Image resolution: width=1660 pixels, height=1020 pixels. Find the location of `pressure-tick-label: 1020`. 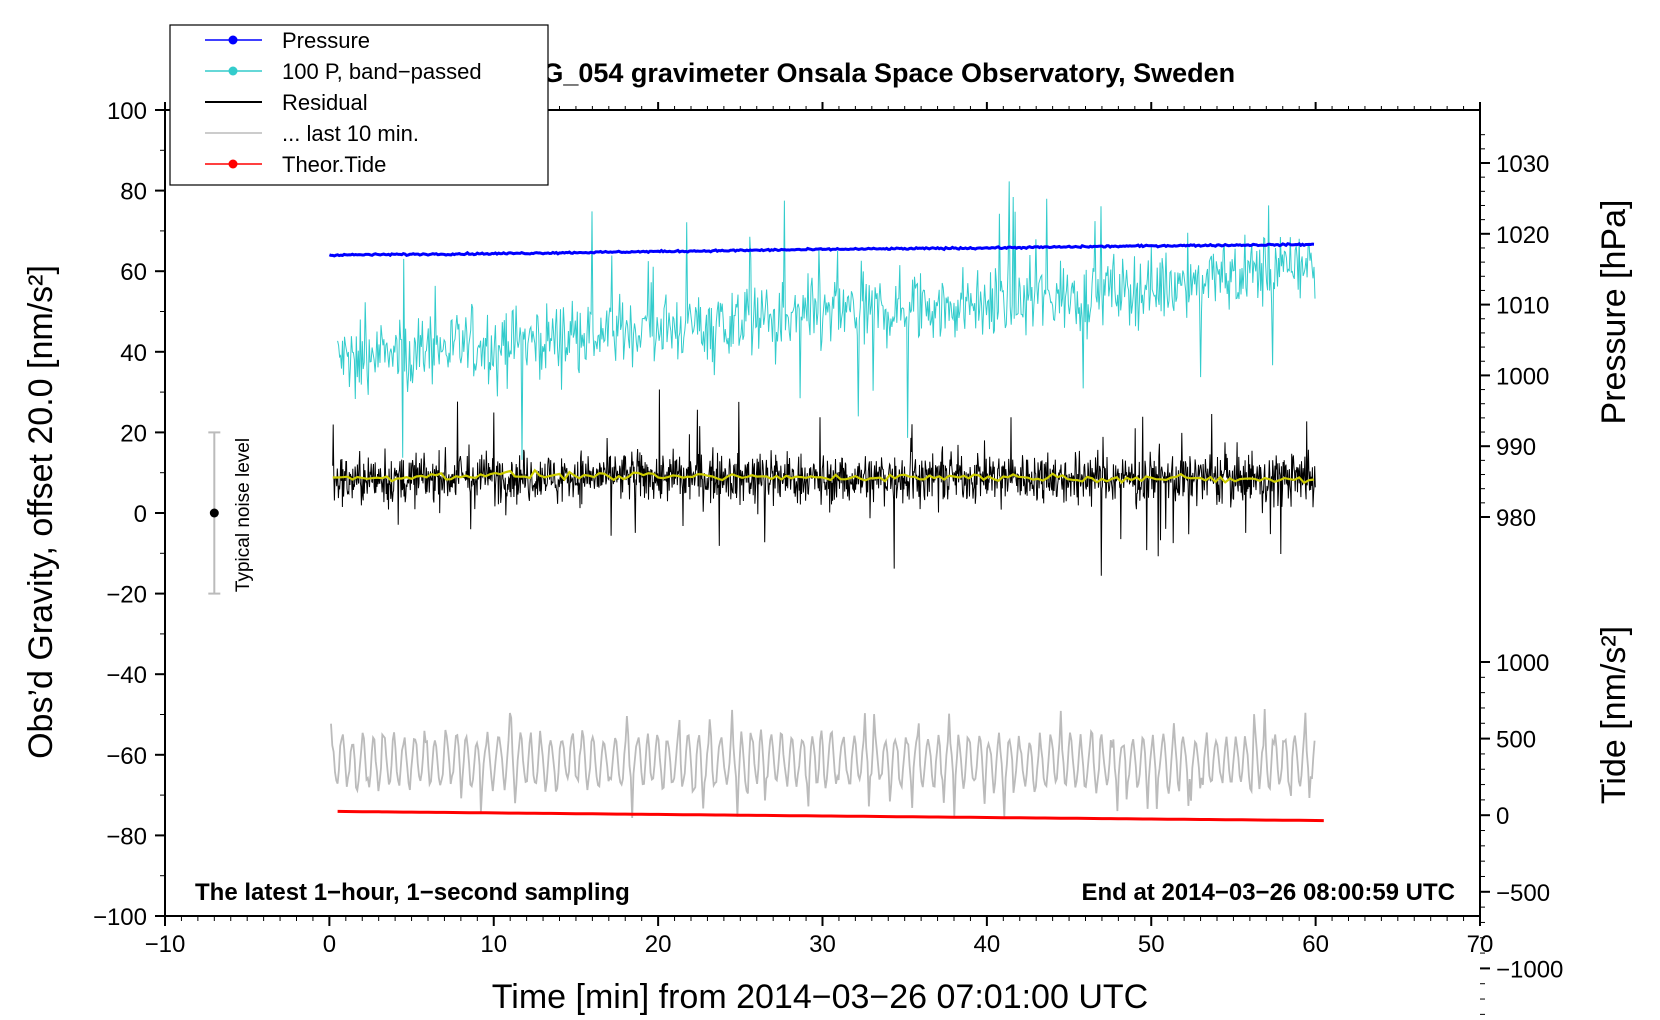

pressure-tick-label: 1020 is located at coordinates (1522, 235).